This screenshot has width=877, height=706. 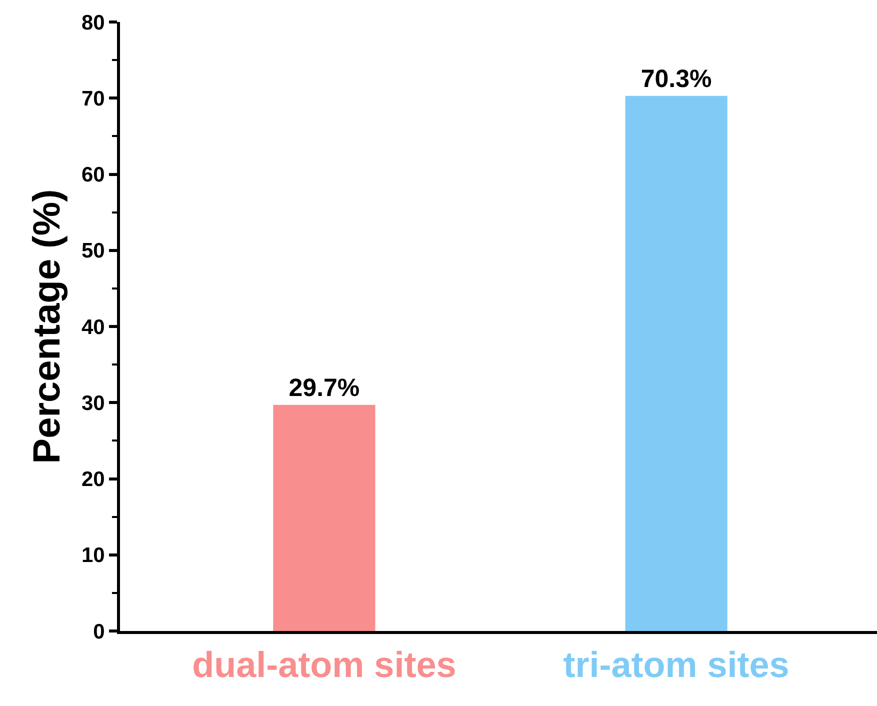 I want to click on data-label: 29.7%, so click(x=324, y=388).